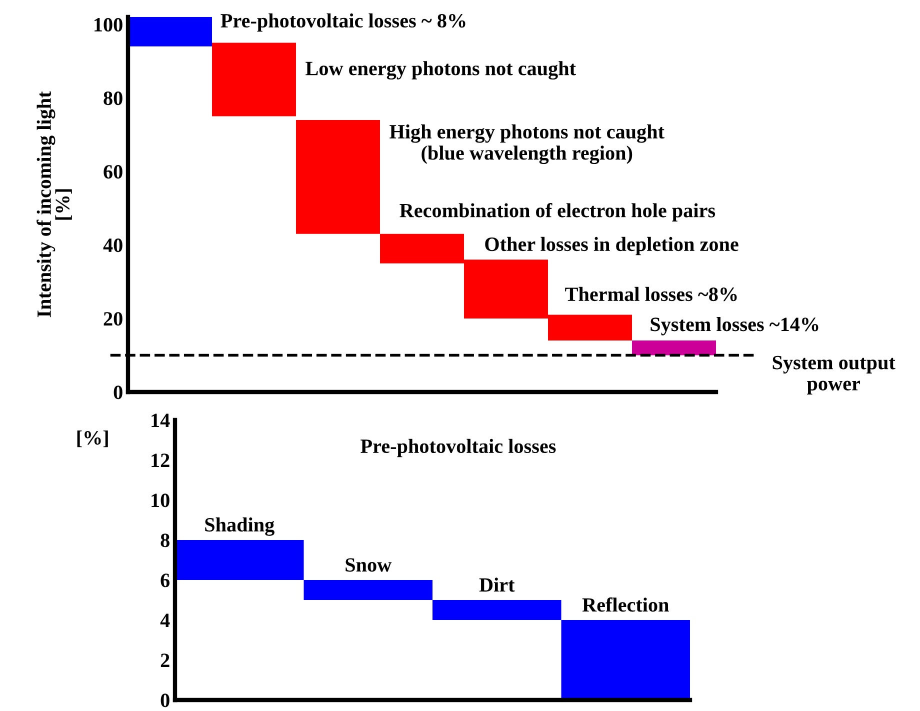  What do you see at coordinates (527, 144) in the screenshot?
I see `annotation: High energy photons not caught (blue wavelength region)` at bounding box center [527, 144].